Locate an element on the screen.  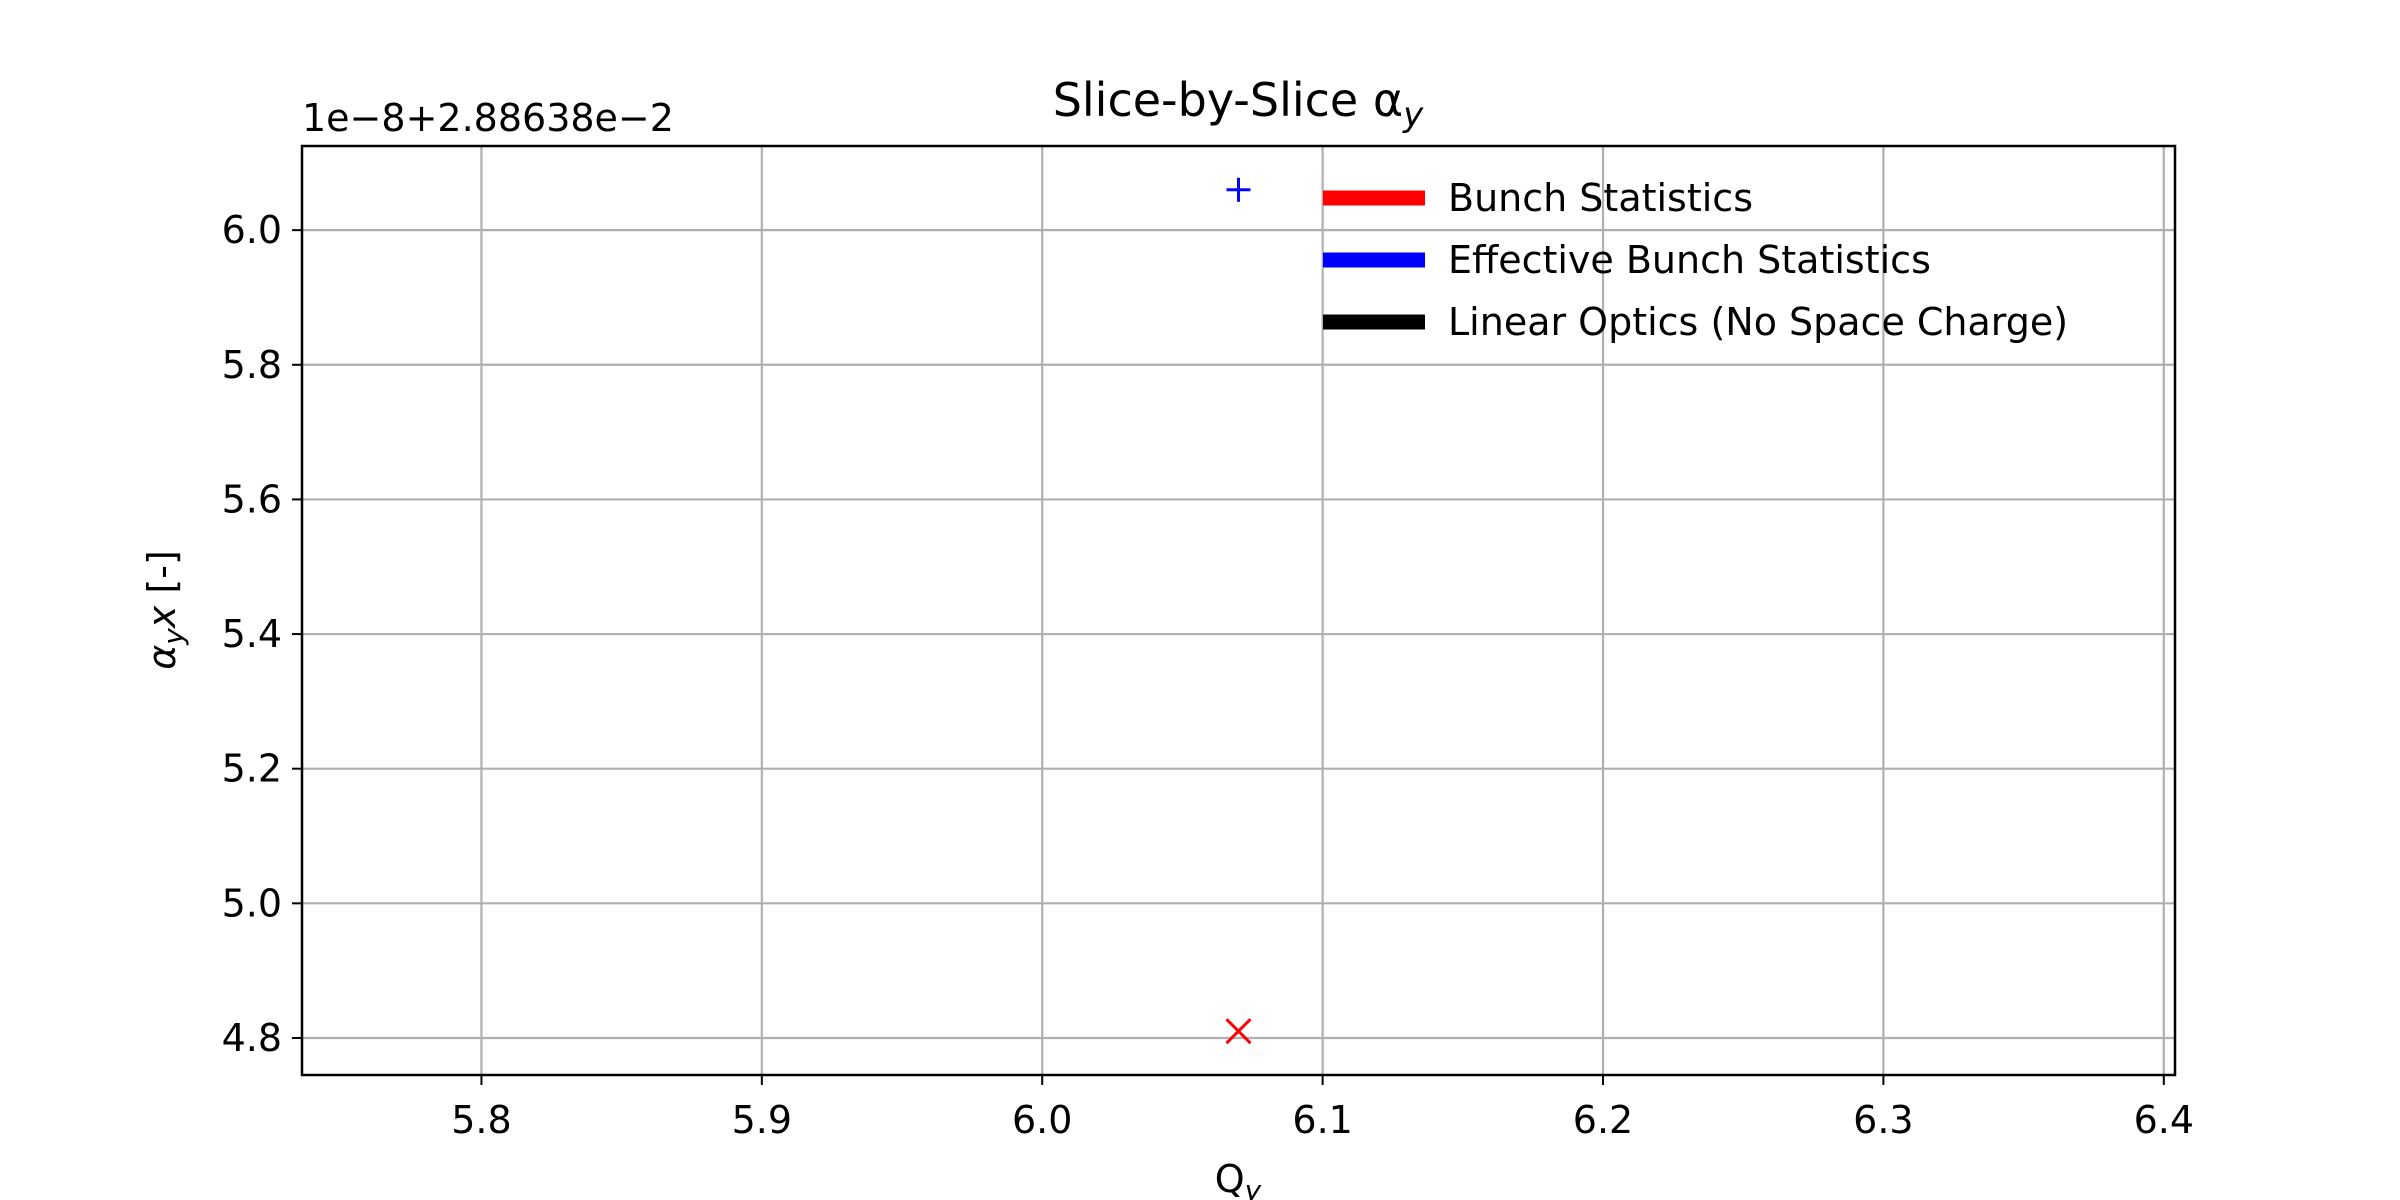
legend-entry: Bunch Statistics is located at coordinates (1538, 198).